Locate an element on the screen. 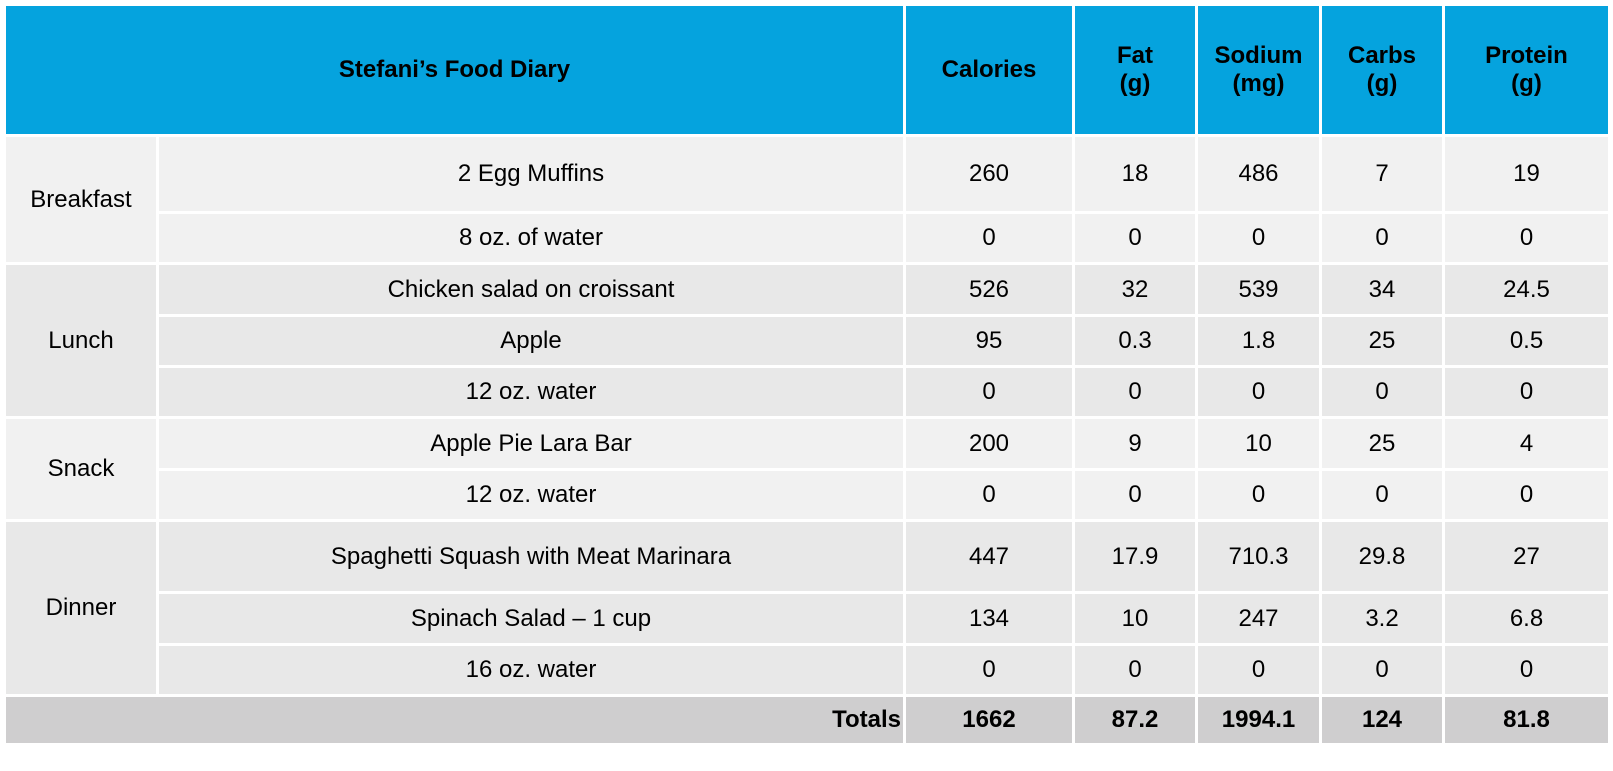  protein-value: 27 is located at coordinates (1526, 556).